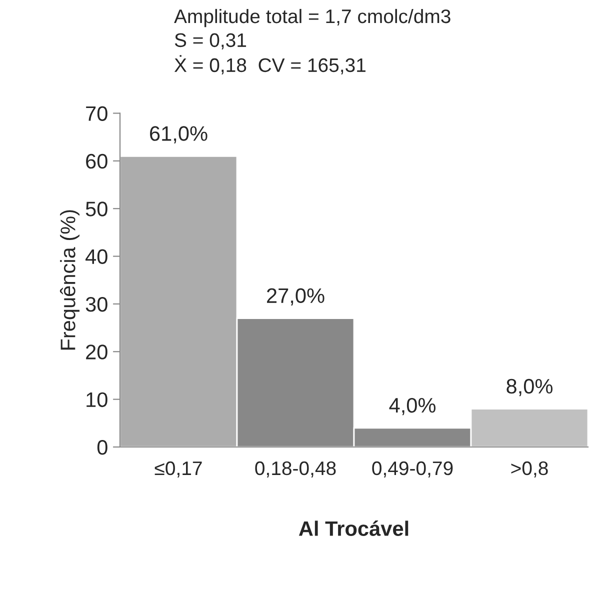 Image resolution: width=600 pixels, height=596 pixels. Describe the element at coordinates (97, 113) in the screenshot. I see `y-tick-label: 70` at that location.